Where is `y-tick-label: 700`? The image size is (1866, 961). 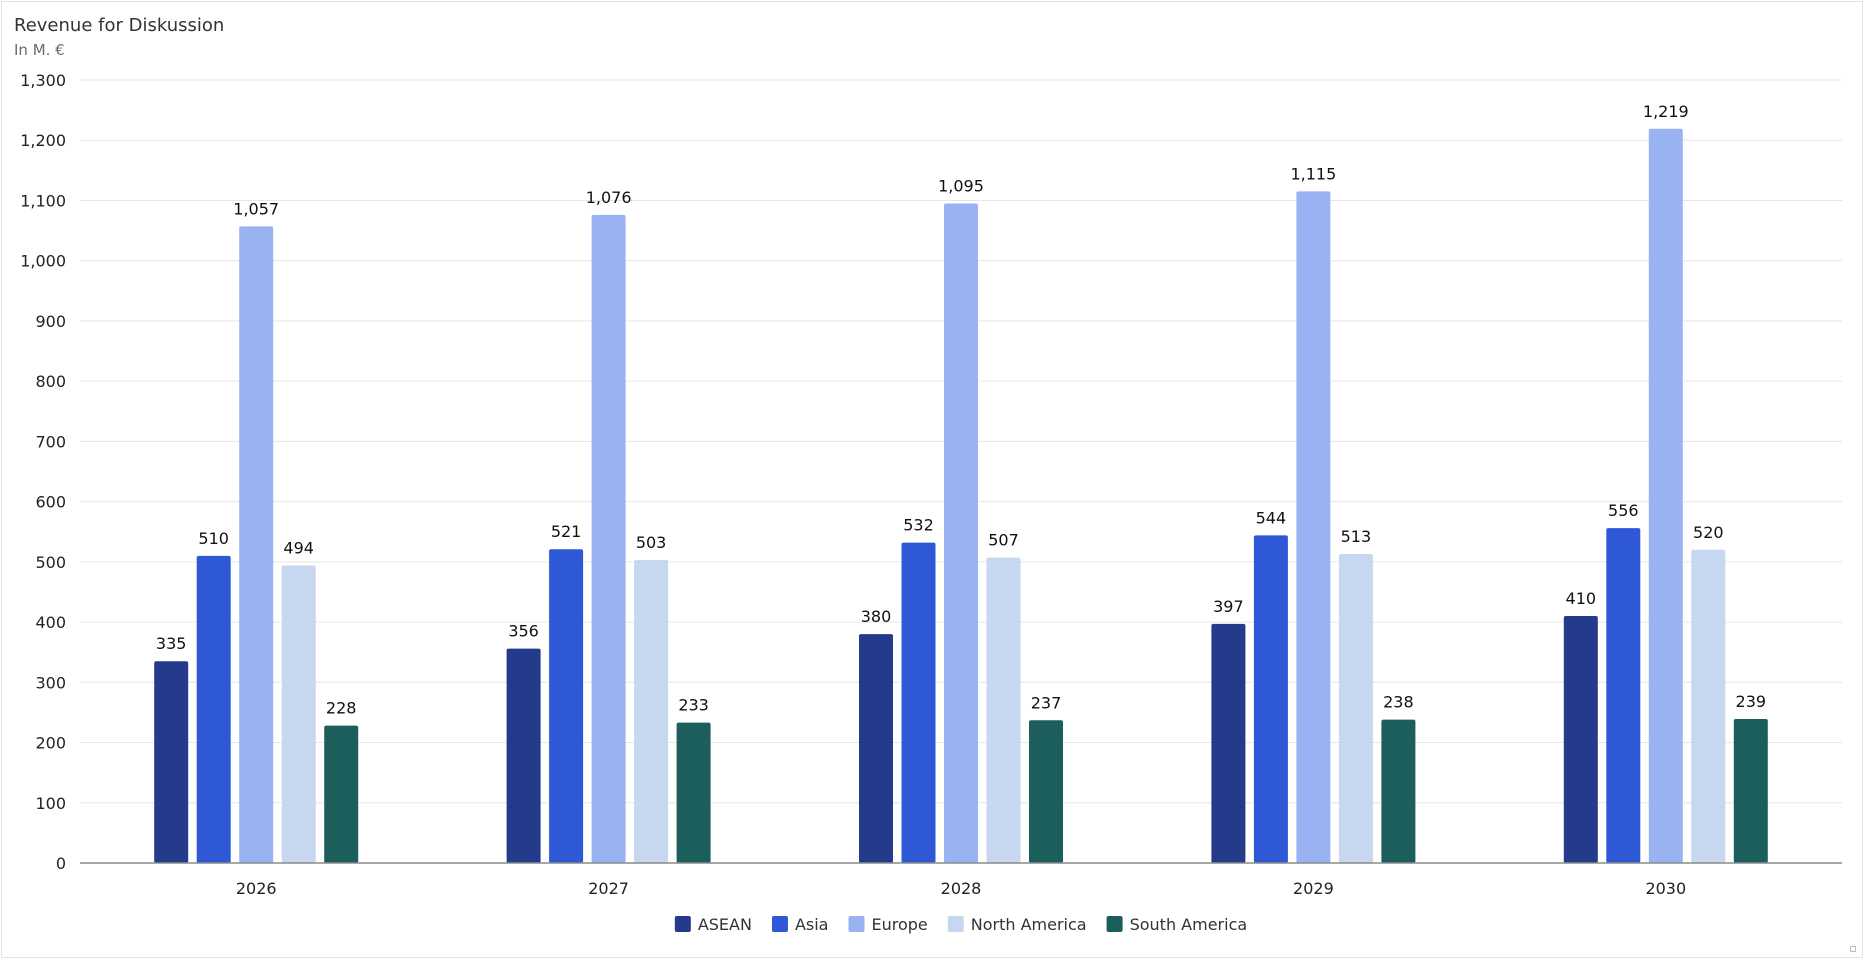
y-tick-label: 700 is located at coordinates (50, 441).